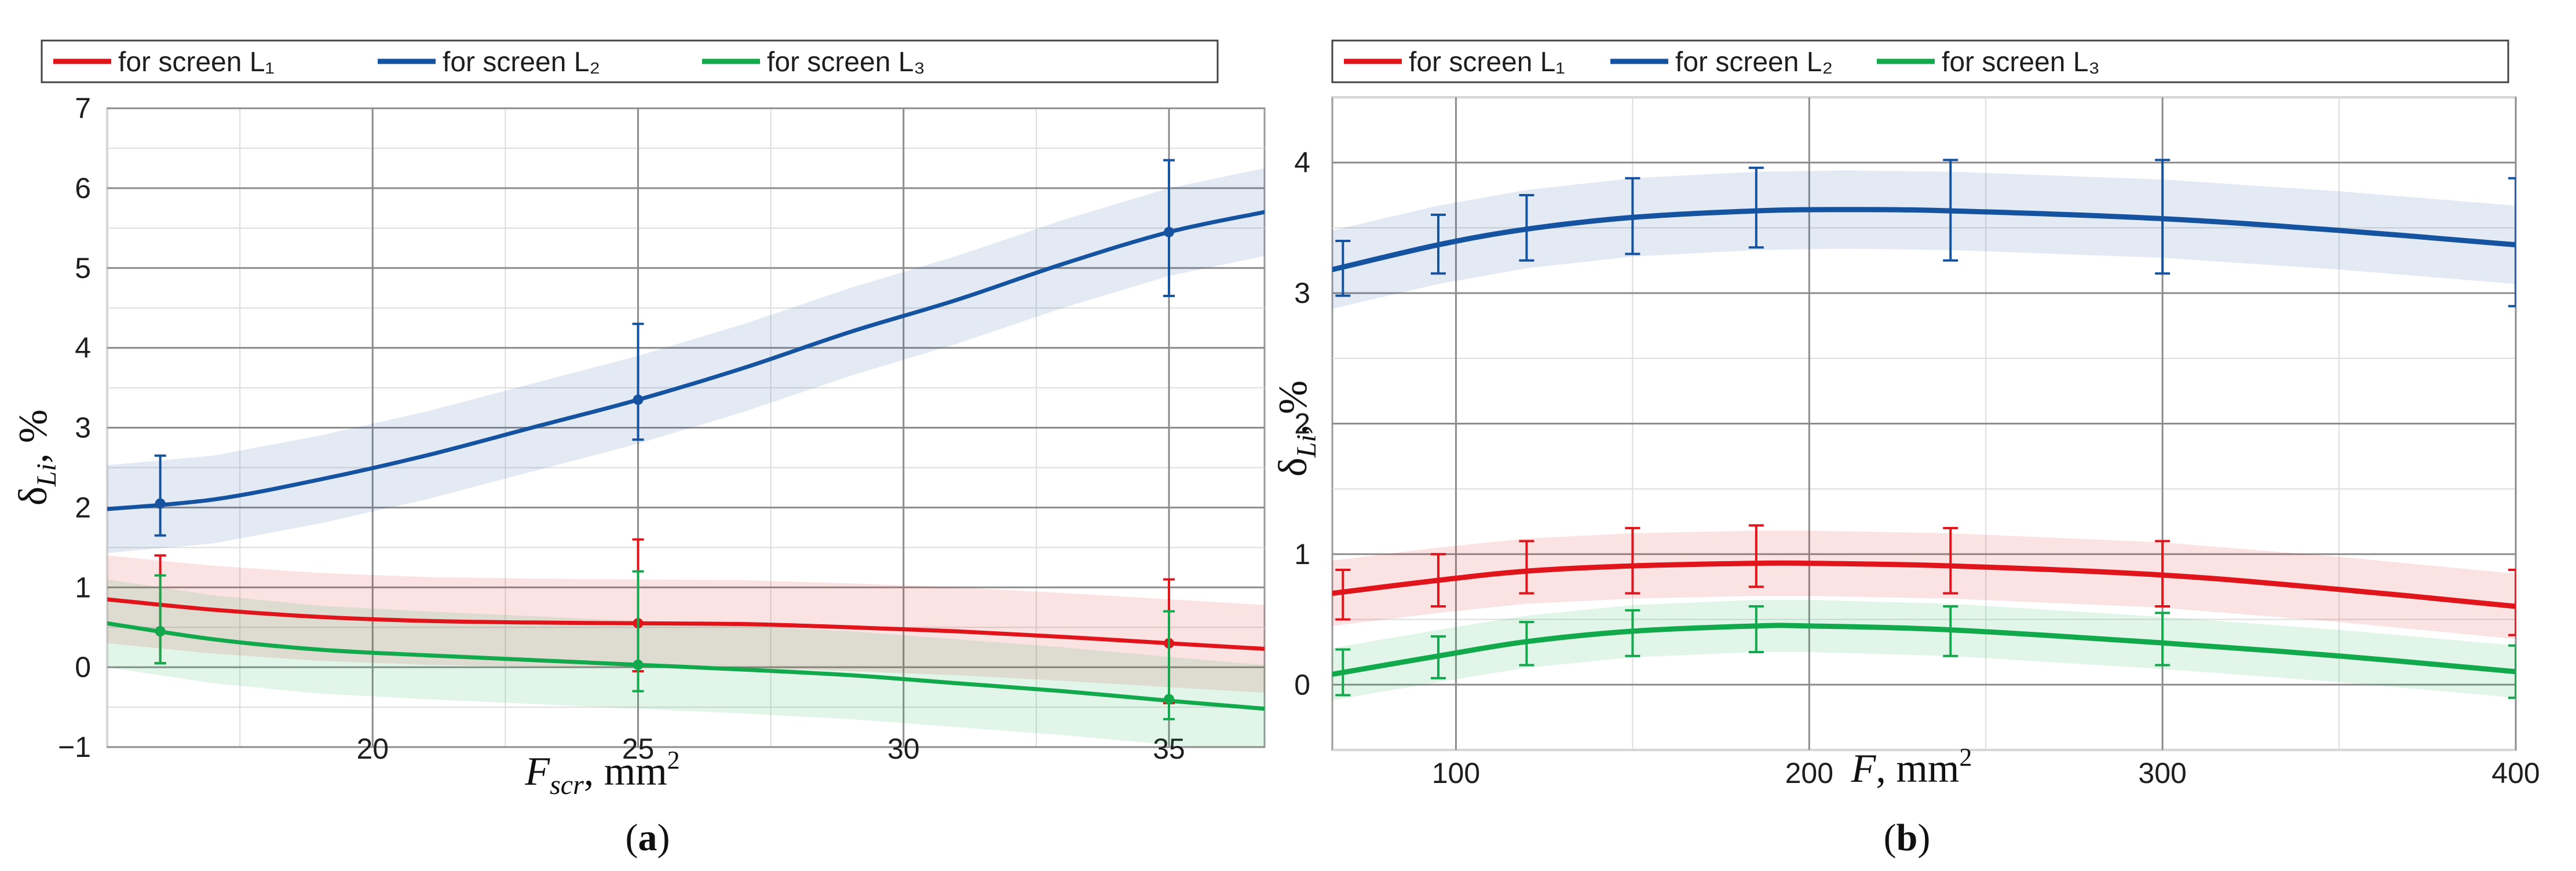 This screenshot has height=871, width=2576. What do you see at coordinates (373, 749) in the screenshot?
I see `x-tick-label-a: 20` at bounding box center [373, 749].